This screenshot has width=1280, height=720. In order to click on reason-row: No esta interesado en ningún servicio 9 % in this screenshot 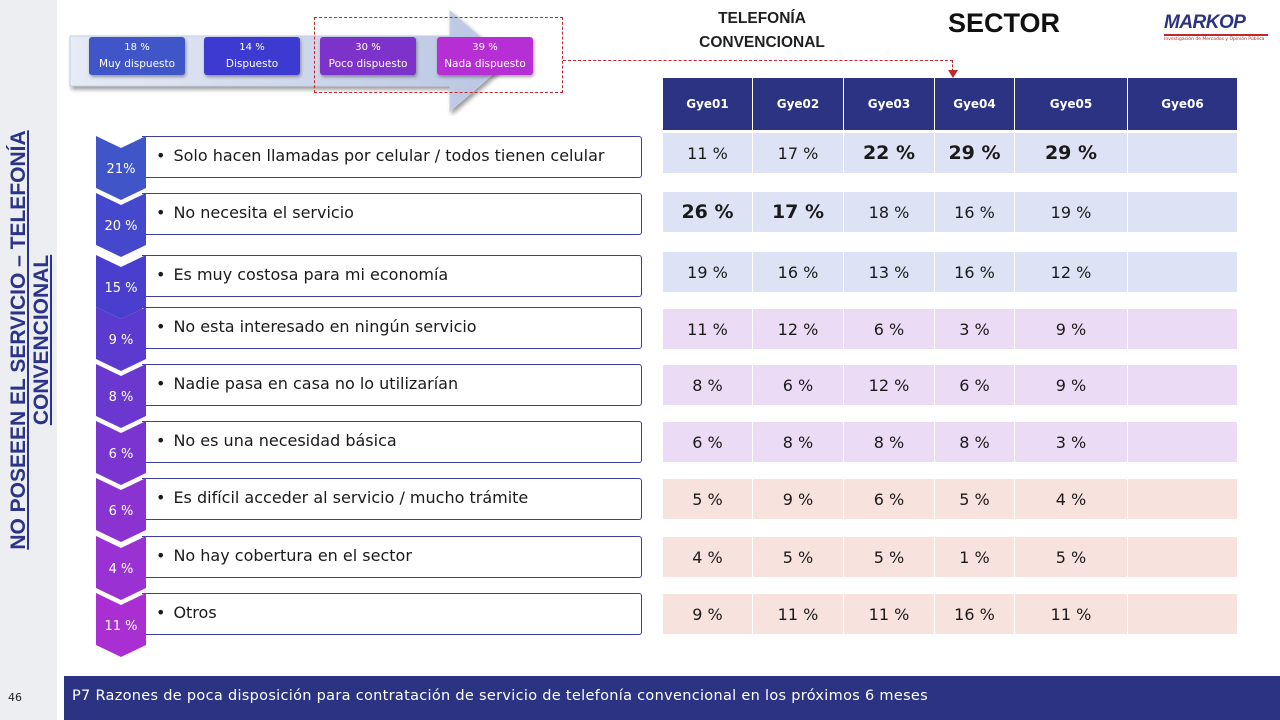, I will do `click(371, 339)`.